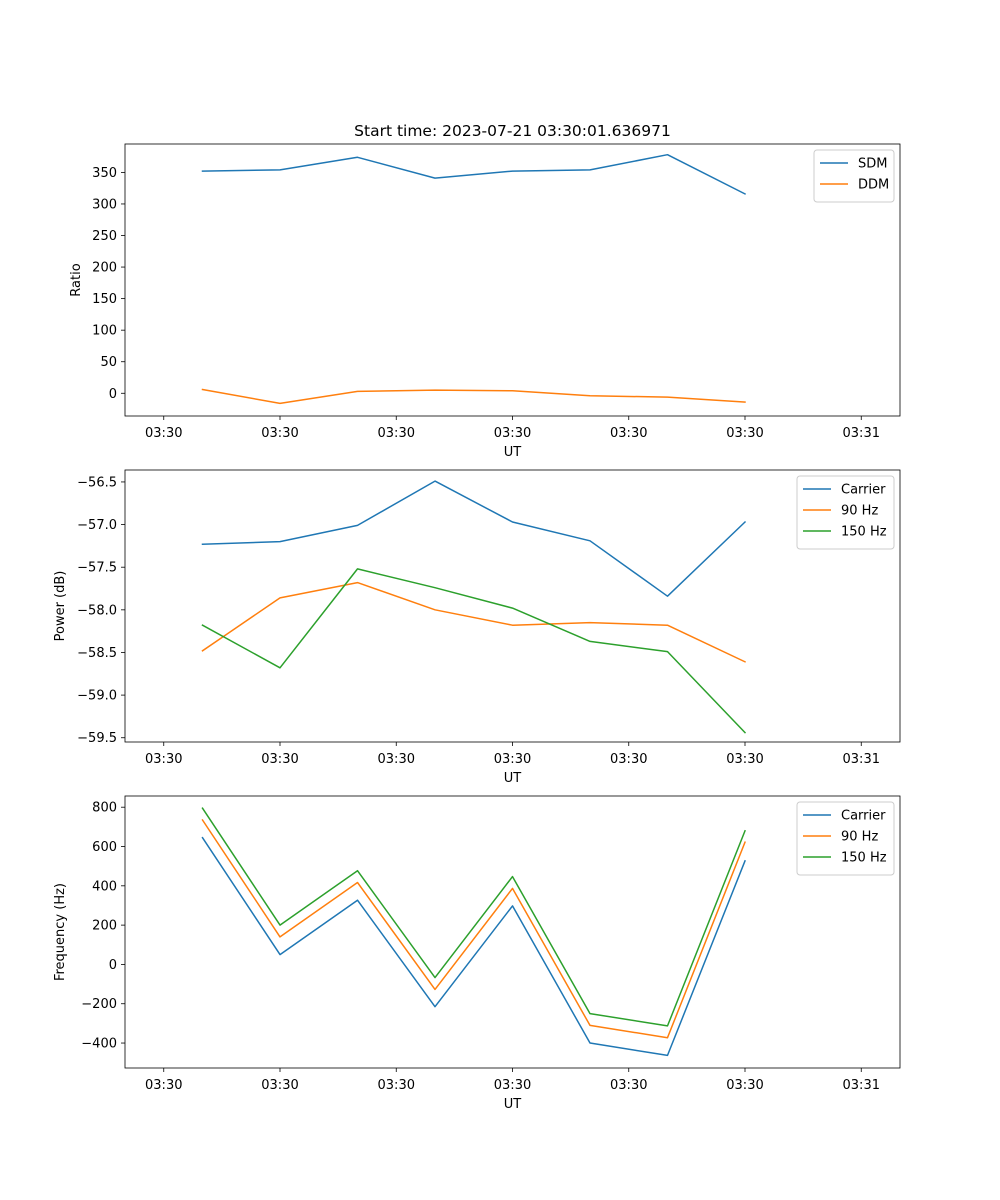 This screenshot has height=1200, width=1000. What do you see at coordinates (854, 176) in the screenshot?
I see `legend: SDM DDM` at bounding box center [854, 176].